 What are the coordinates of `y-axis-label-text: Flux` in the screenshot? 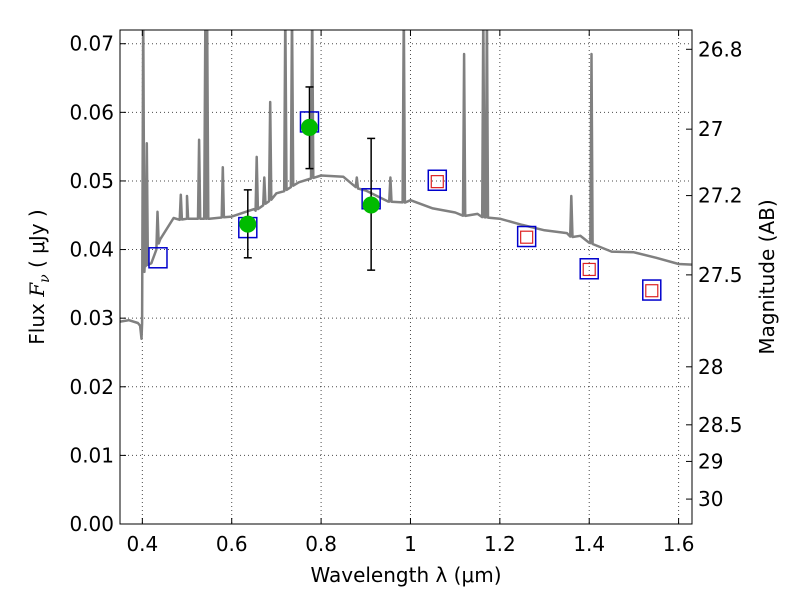 It's located at (37, 321).